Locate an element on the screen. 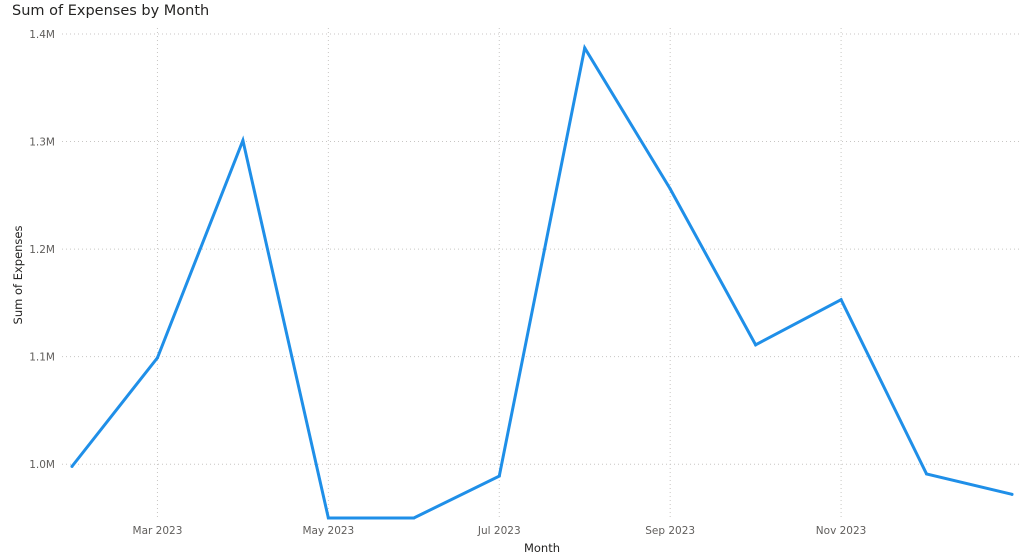 The width and height of the screenshot is (1029, 560). x-tick-label: Jul 2023 is located at coordinates (499, 531).